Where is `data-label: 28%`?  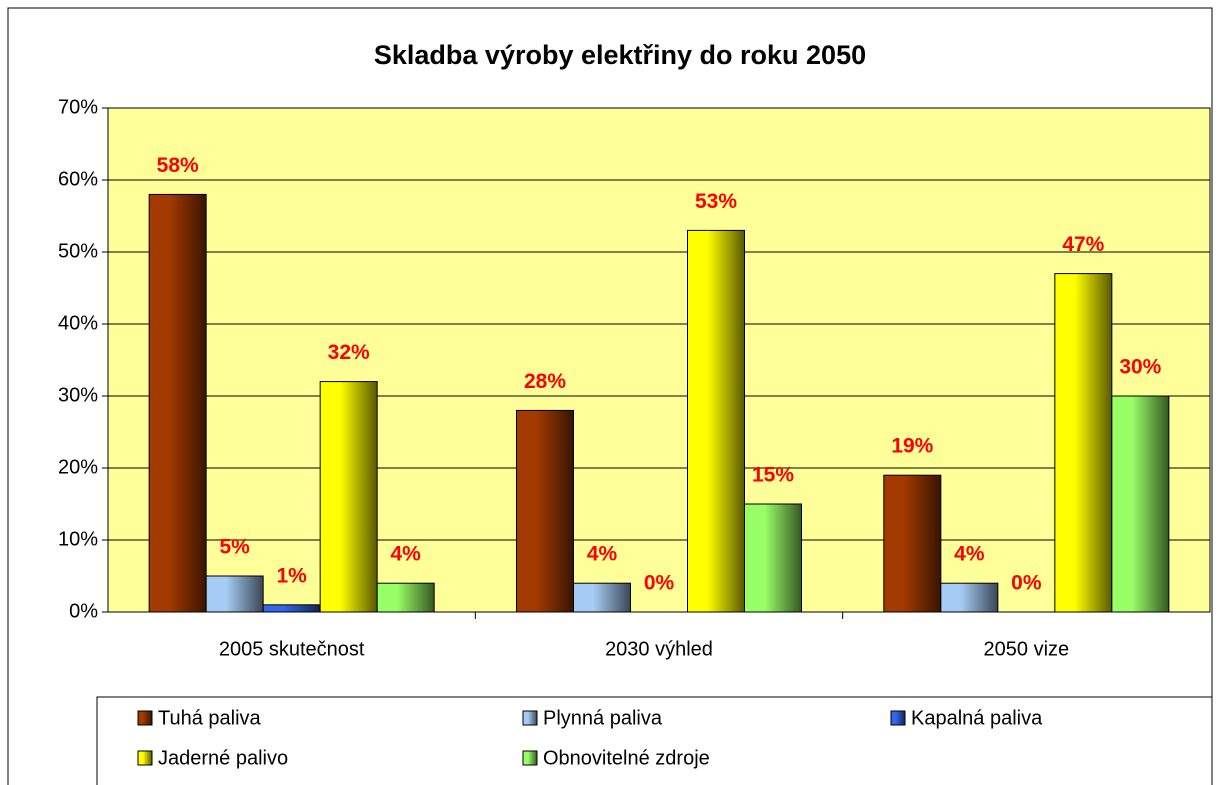 data-label: 28% is located at coordinates (545, 381).